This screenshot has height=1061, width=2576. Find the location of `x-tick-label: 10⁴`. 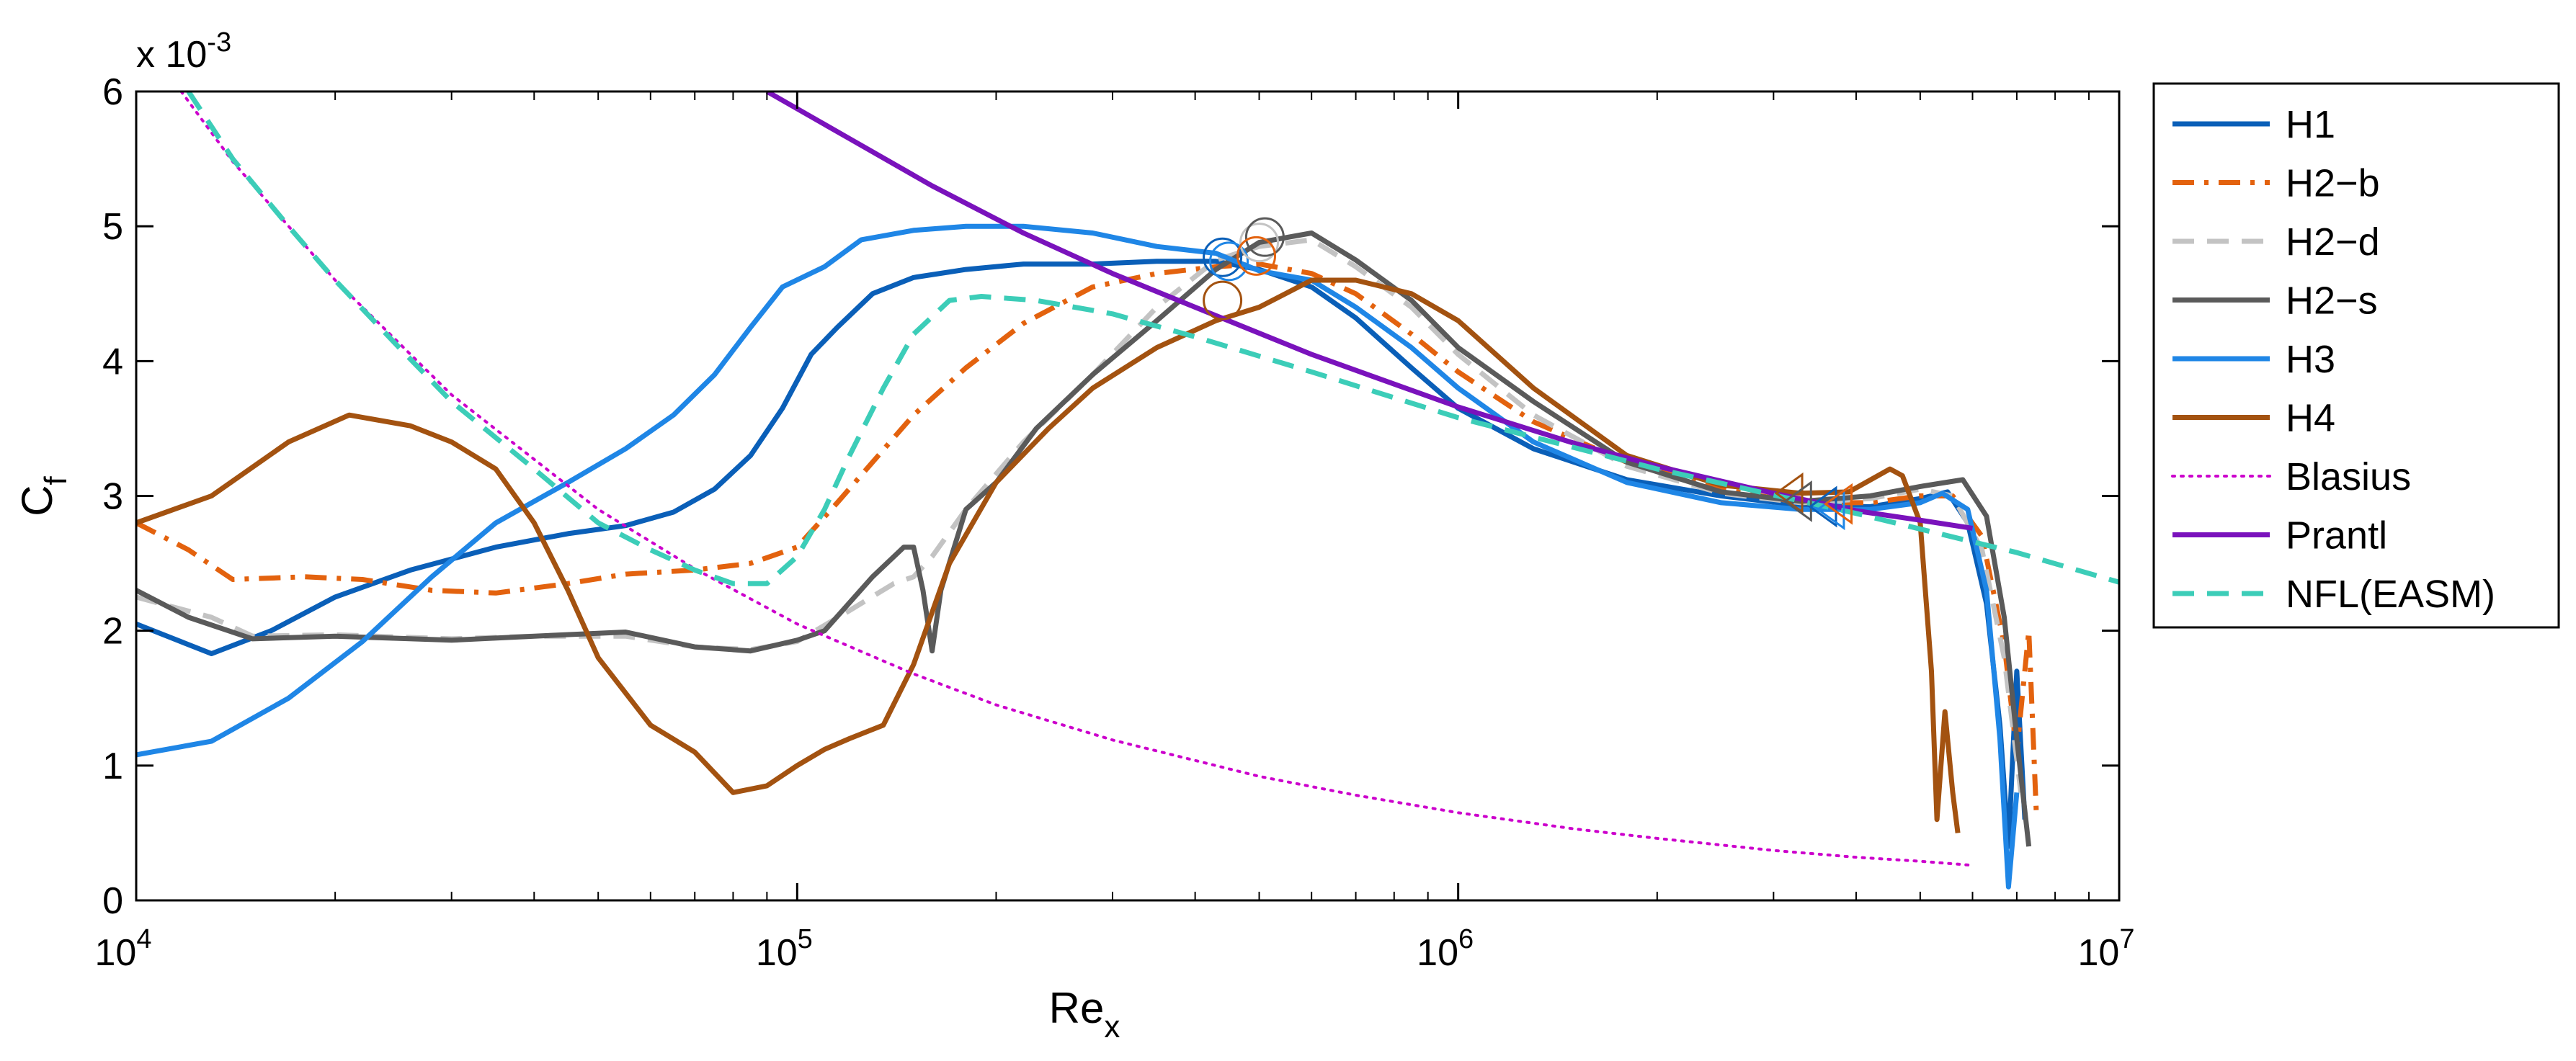

x-tick-label: 10⁴ is located at coordinates (123, 949).